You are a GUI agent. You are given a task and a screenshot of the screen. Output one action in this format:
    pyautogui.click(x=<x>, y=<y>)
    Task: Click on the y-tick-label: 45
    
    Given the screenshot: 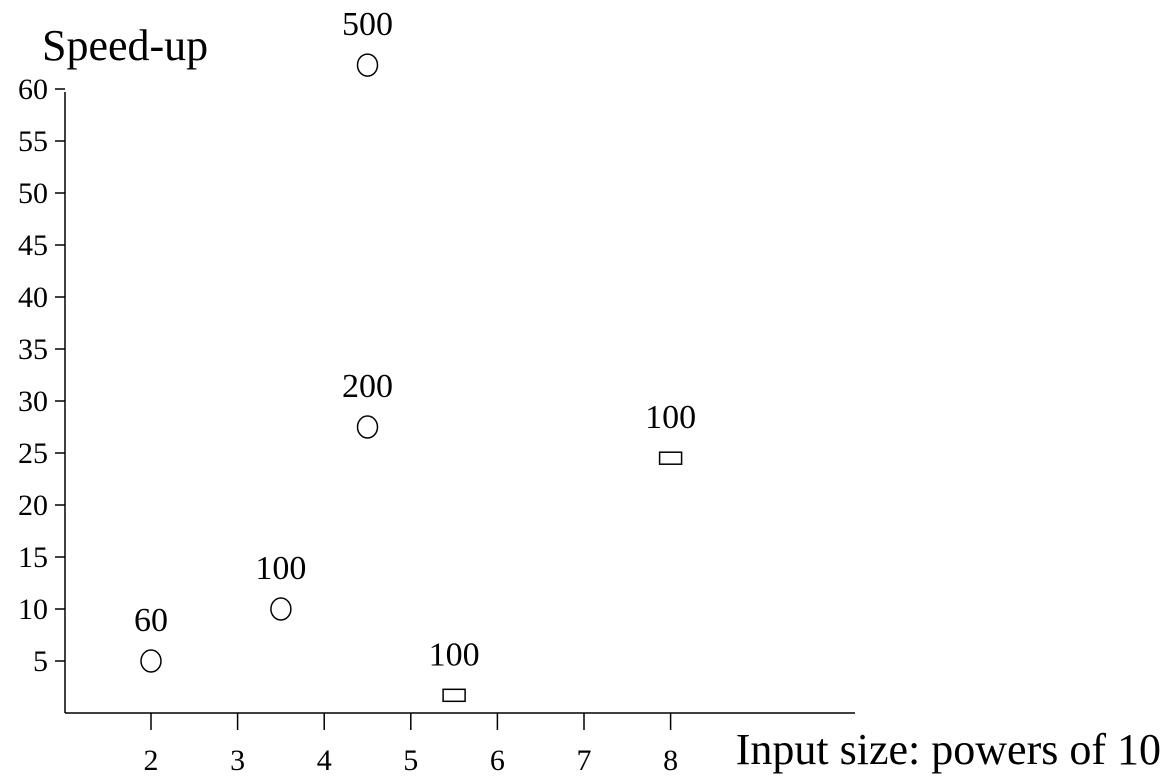 What is the action you would take?
    pyautogui.click(x=33, y=245)
    